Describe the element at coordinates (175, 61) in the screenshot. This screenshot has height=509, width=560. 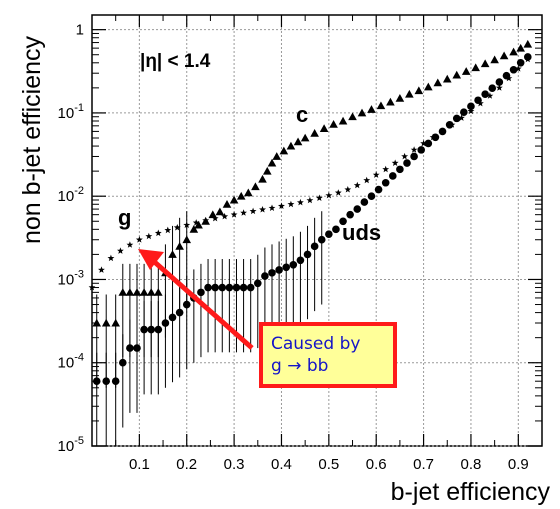
I see `eta-cut-label: |η| < 1.4` at that location.